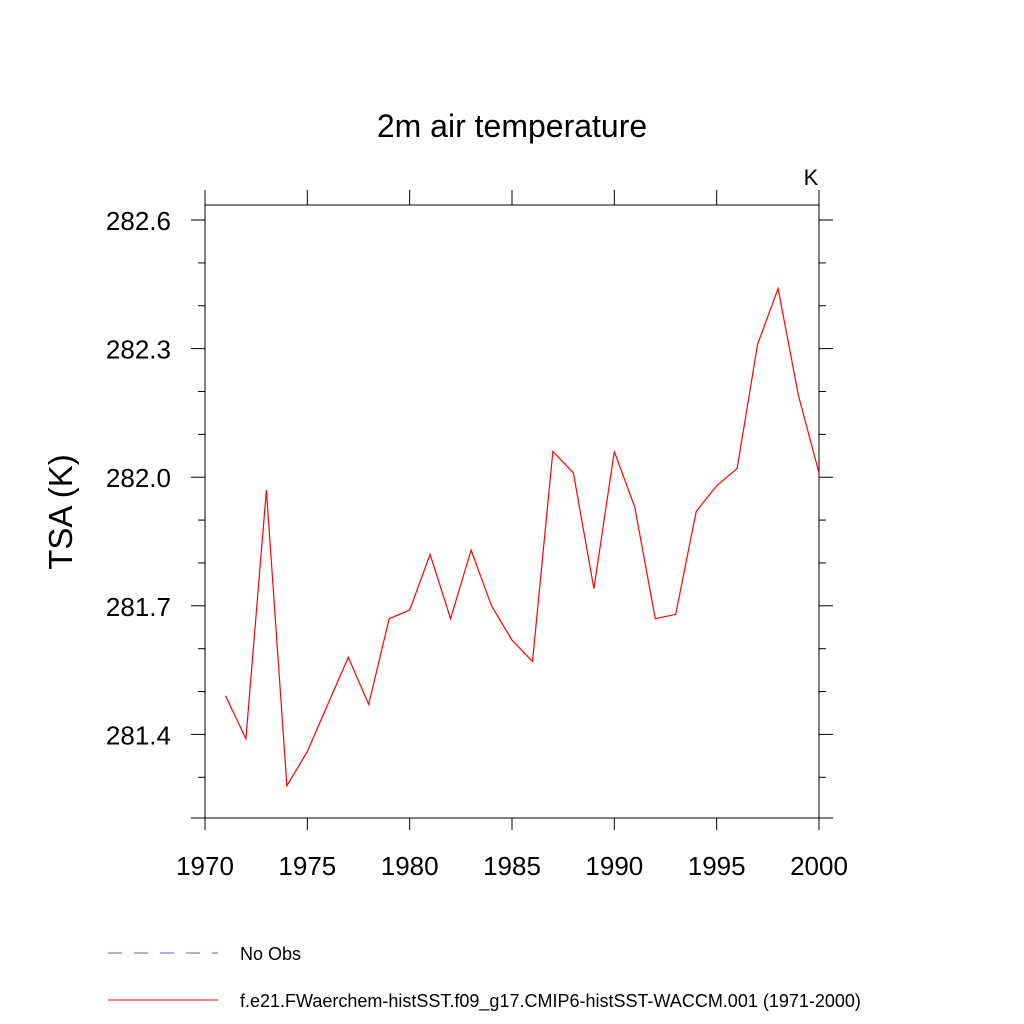 This screenshot has height=1024, width=1024. Describe the element at coordinates (60, 512) in the screenshot. I see `y-axis-label: TSA (K)` at that location.